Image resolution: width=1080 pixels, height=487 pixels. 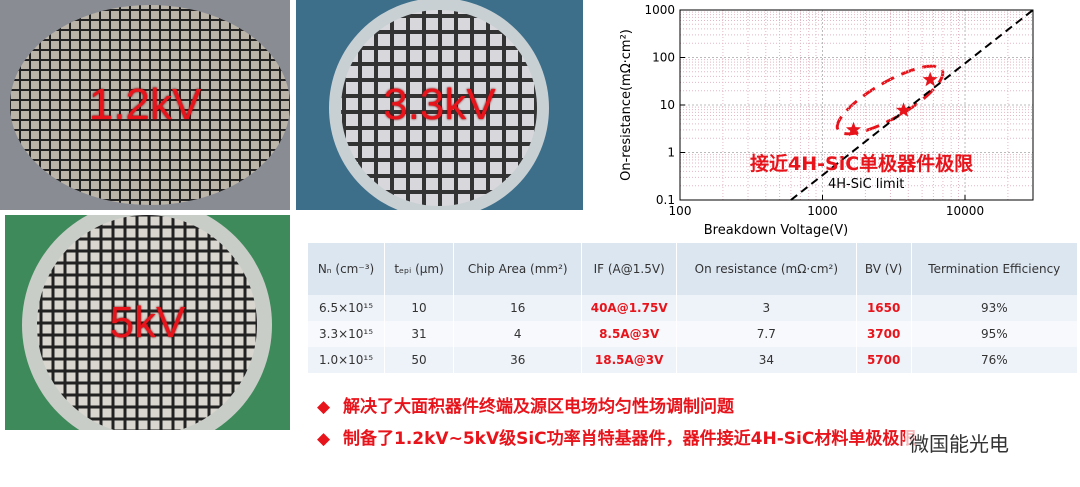 I want to click on table-cell: 7.7, so click(x=766, y=334).